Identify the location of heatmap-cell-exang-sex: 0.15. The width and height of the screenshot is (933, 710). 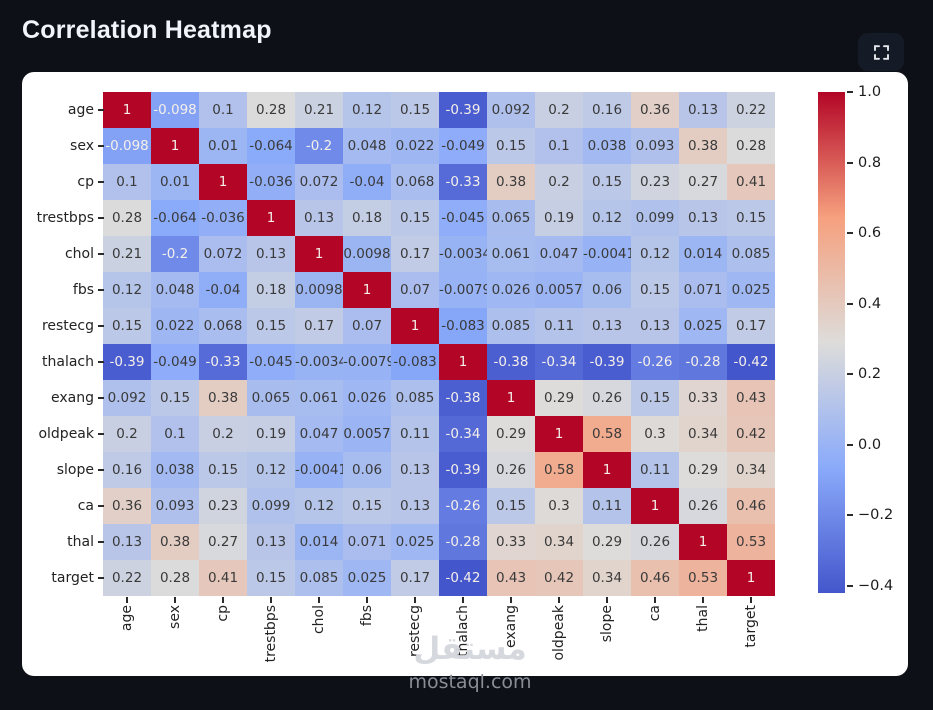
(175, 398).